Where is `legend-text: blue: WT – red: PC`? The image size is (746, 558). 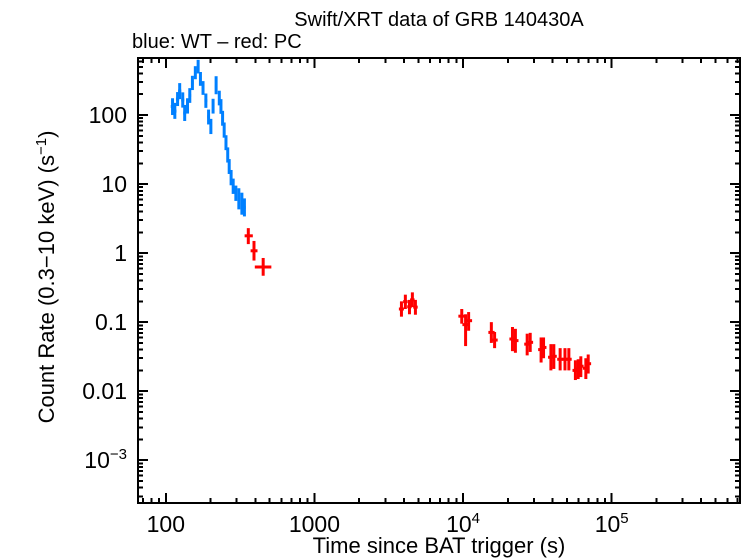
legend-text: blue: WT – red: PC is located at coordinates (217, 42).